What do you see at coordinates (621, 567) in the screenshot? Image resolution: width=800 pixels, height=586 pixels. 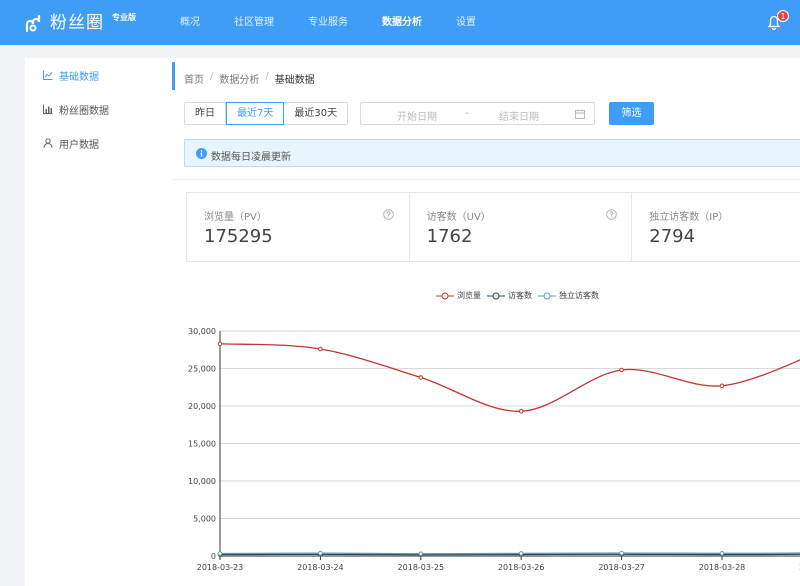 I see `x-tick-label: 2018-03-27` at bounding box center [621, 567].